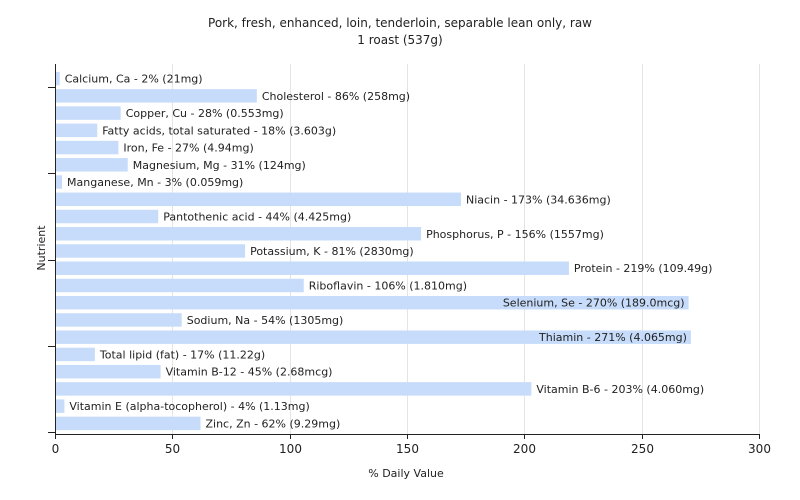 Image resolution: width=800 pixels, height=500 pixels. I want to click on bar-label-7: Niacin - 173% (34.636mg), so click(538, 199).